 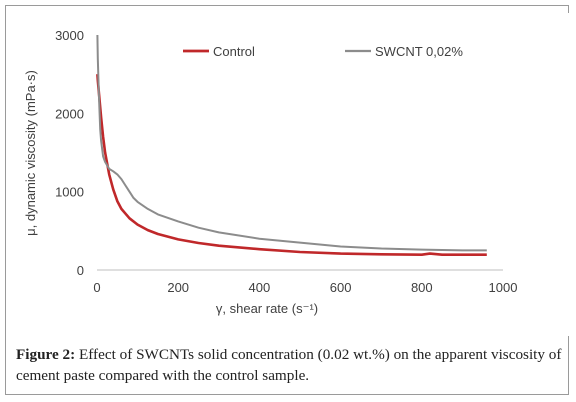 What do you see at coordinates (341, 287) in the screenshot?
I see `x-tick-label: 600` at bounding box center [341, 287].